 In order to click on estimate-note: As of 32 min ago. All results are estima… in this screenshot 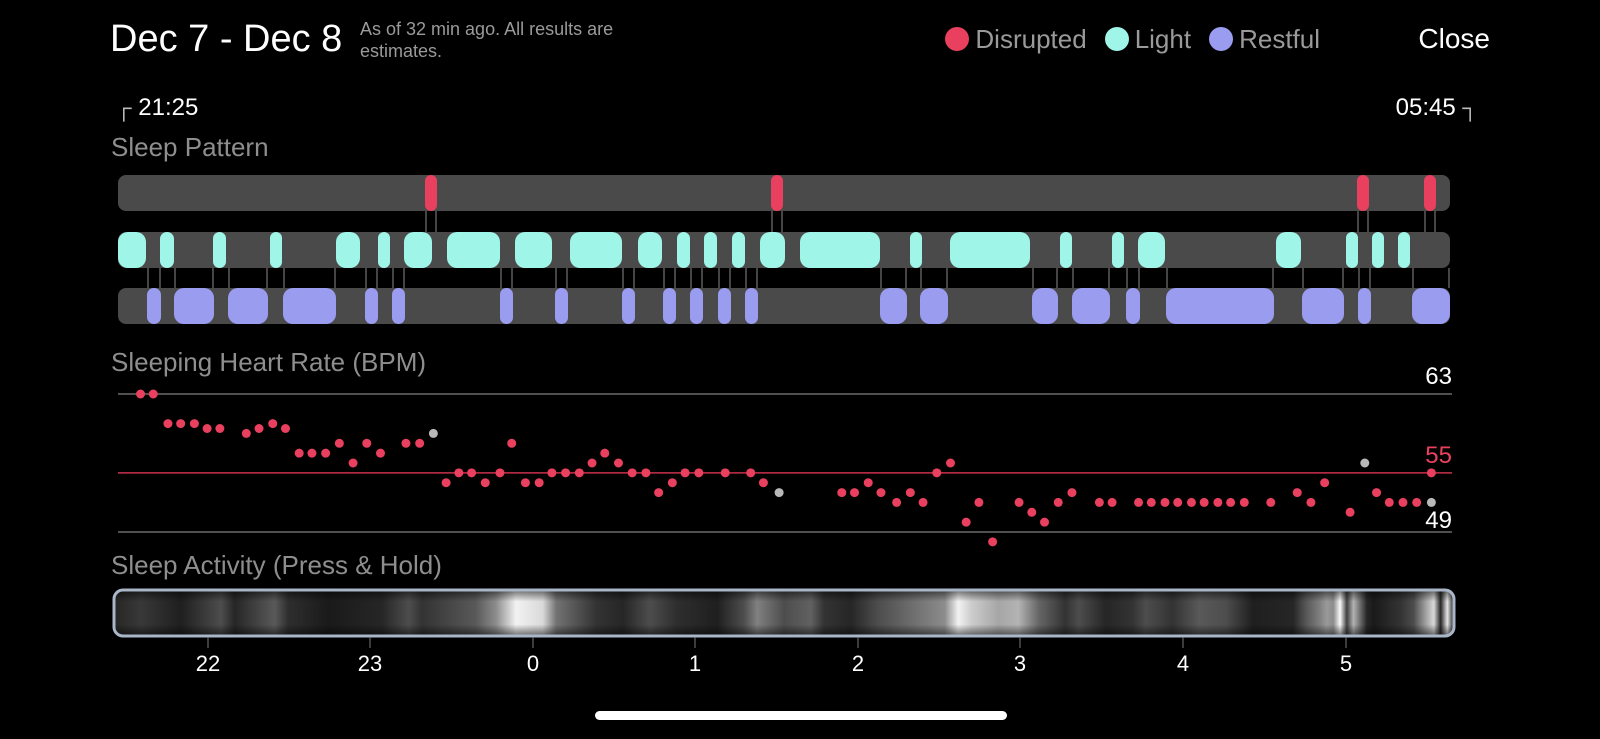, I will do `click(487, 40)`.